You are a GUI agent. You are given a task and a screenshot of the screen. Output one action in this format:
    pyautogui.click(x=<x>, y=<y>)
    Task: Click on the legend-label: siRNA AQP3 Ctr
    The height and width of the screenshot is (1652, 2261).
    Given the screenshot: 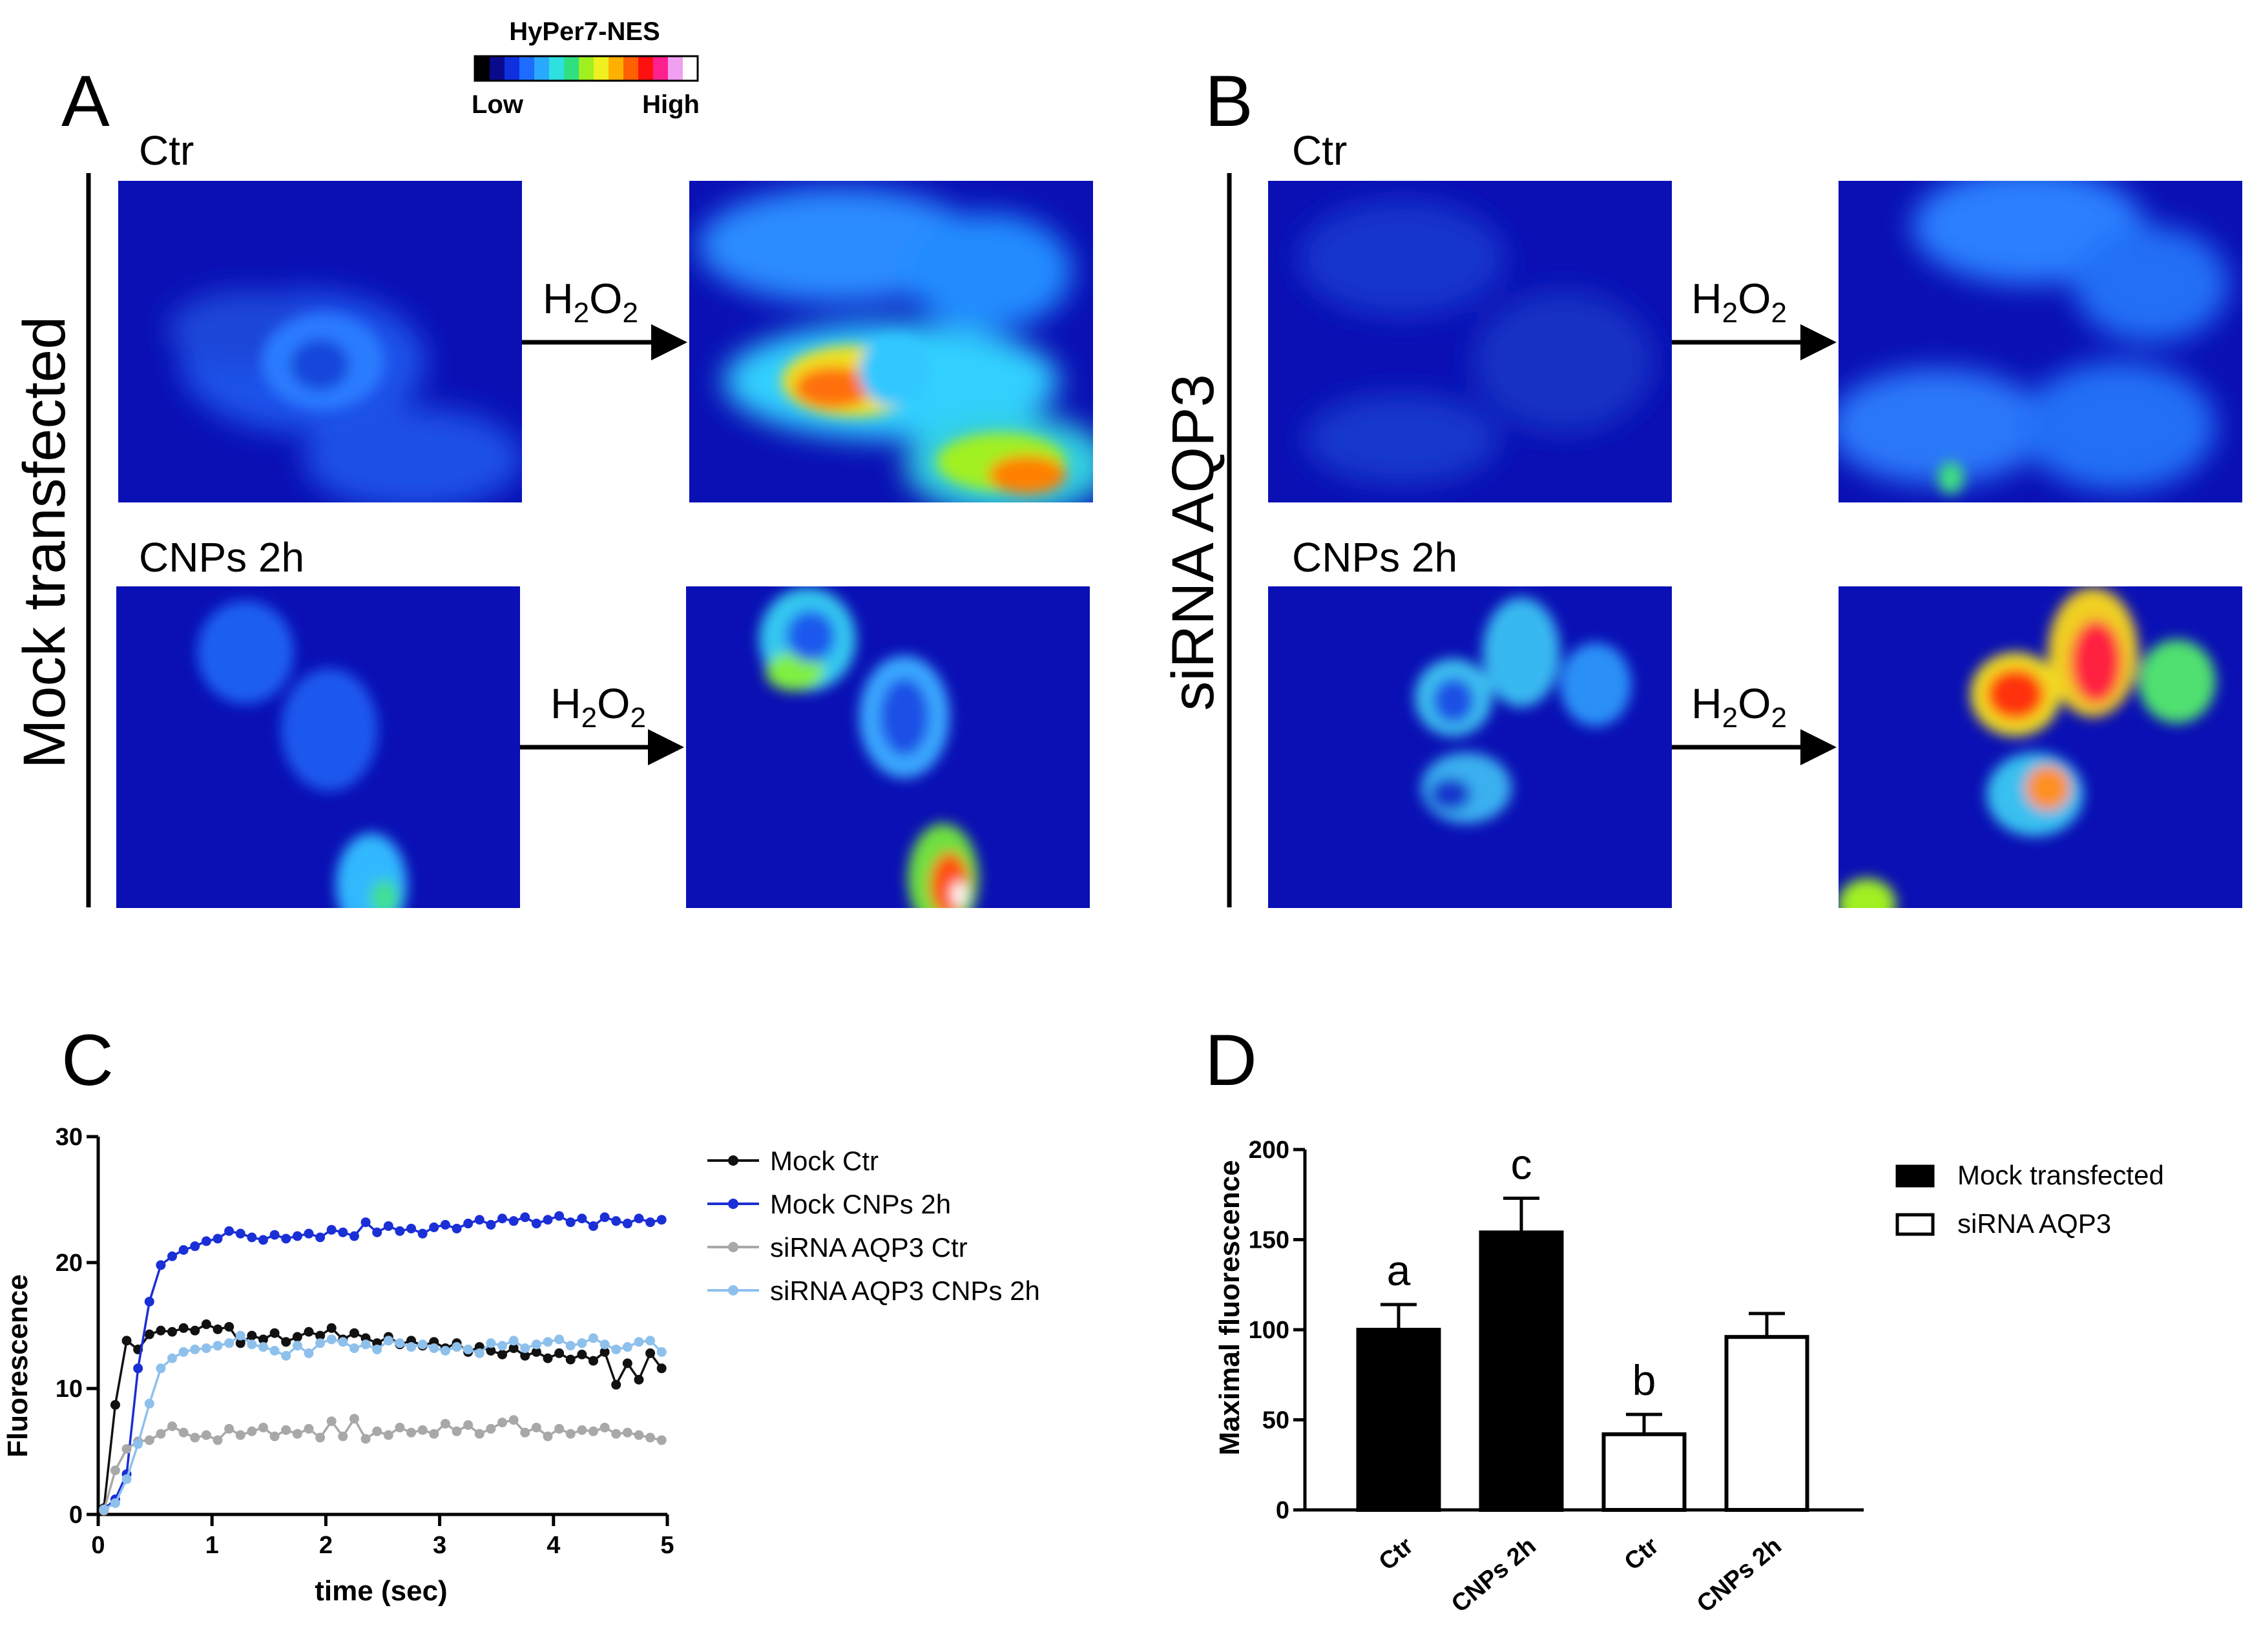 What is the action you would take?
    pyautogui.click(x=869, y=1248)
    